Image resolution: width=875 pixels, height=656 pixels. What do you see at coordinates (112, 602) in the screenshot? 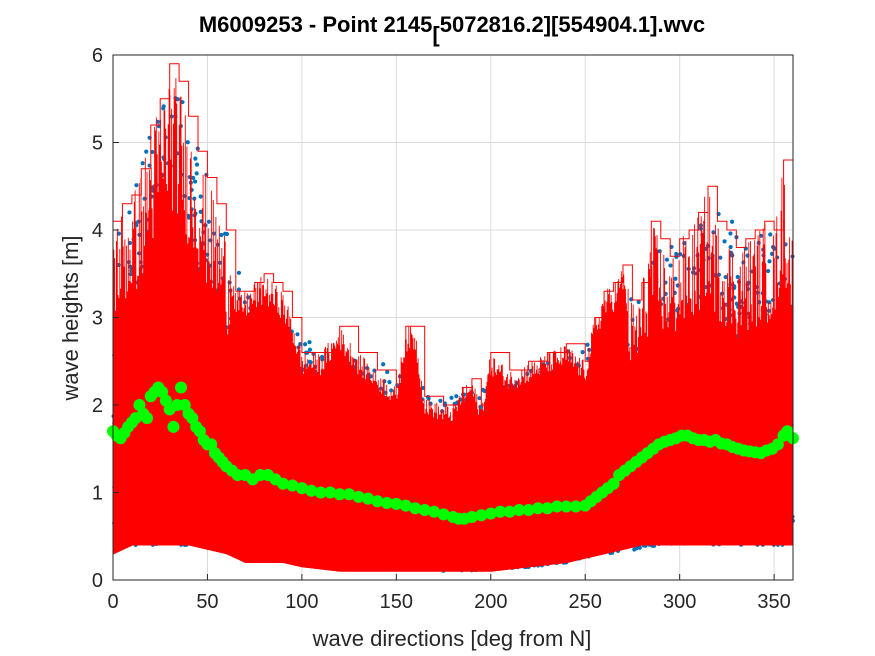
I see `x-tick-label: 0` at bounding box center [112, 602].